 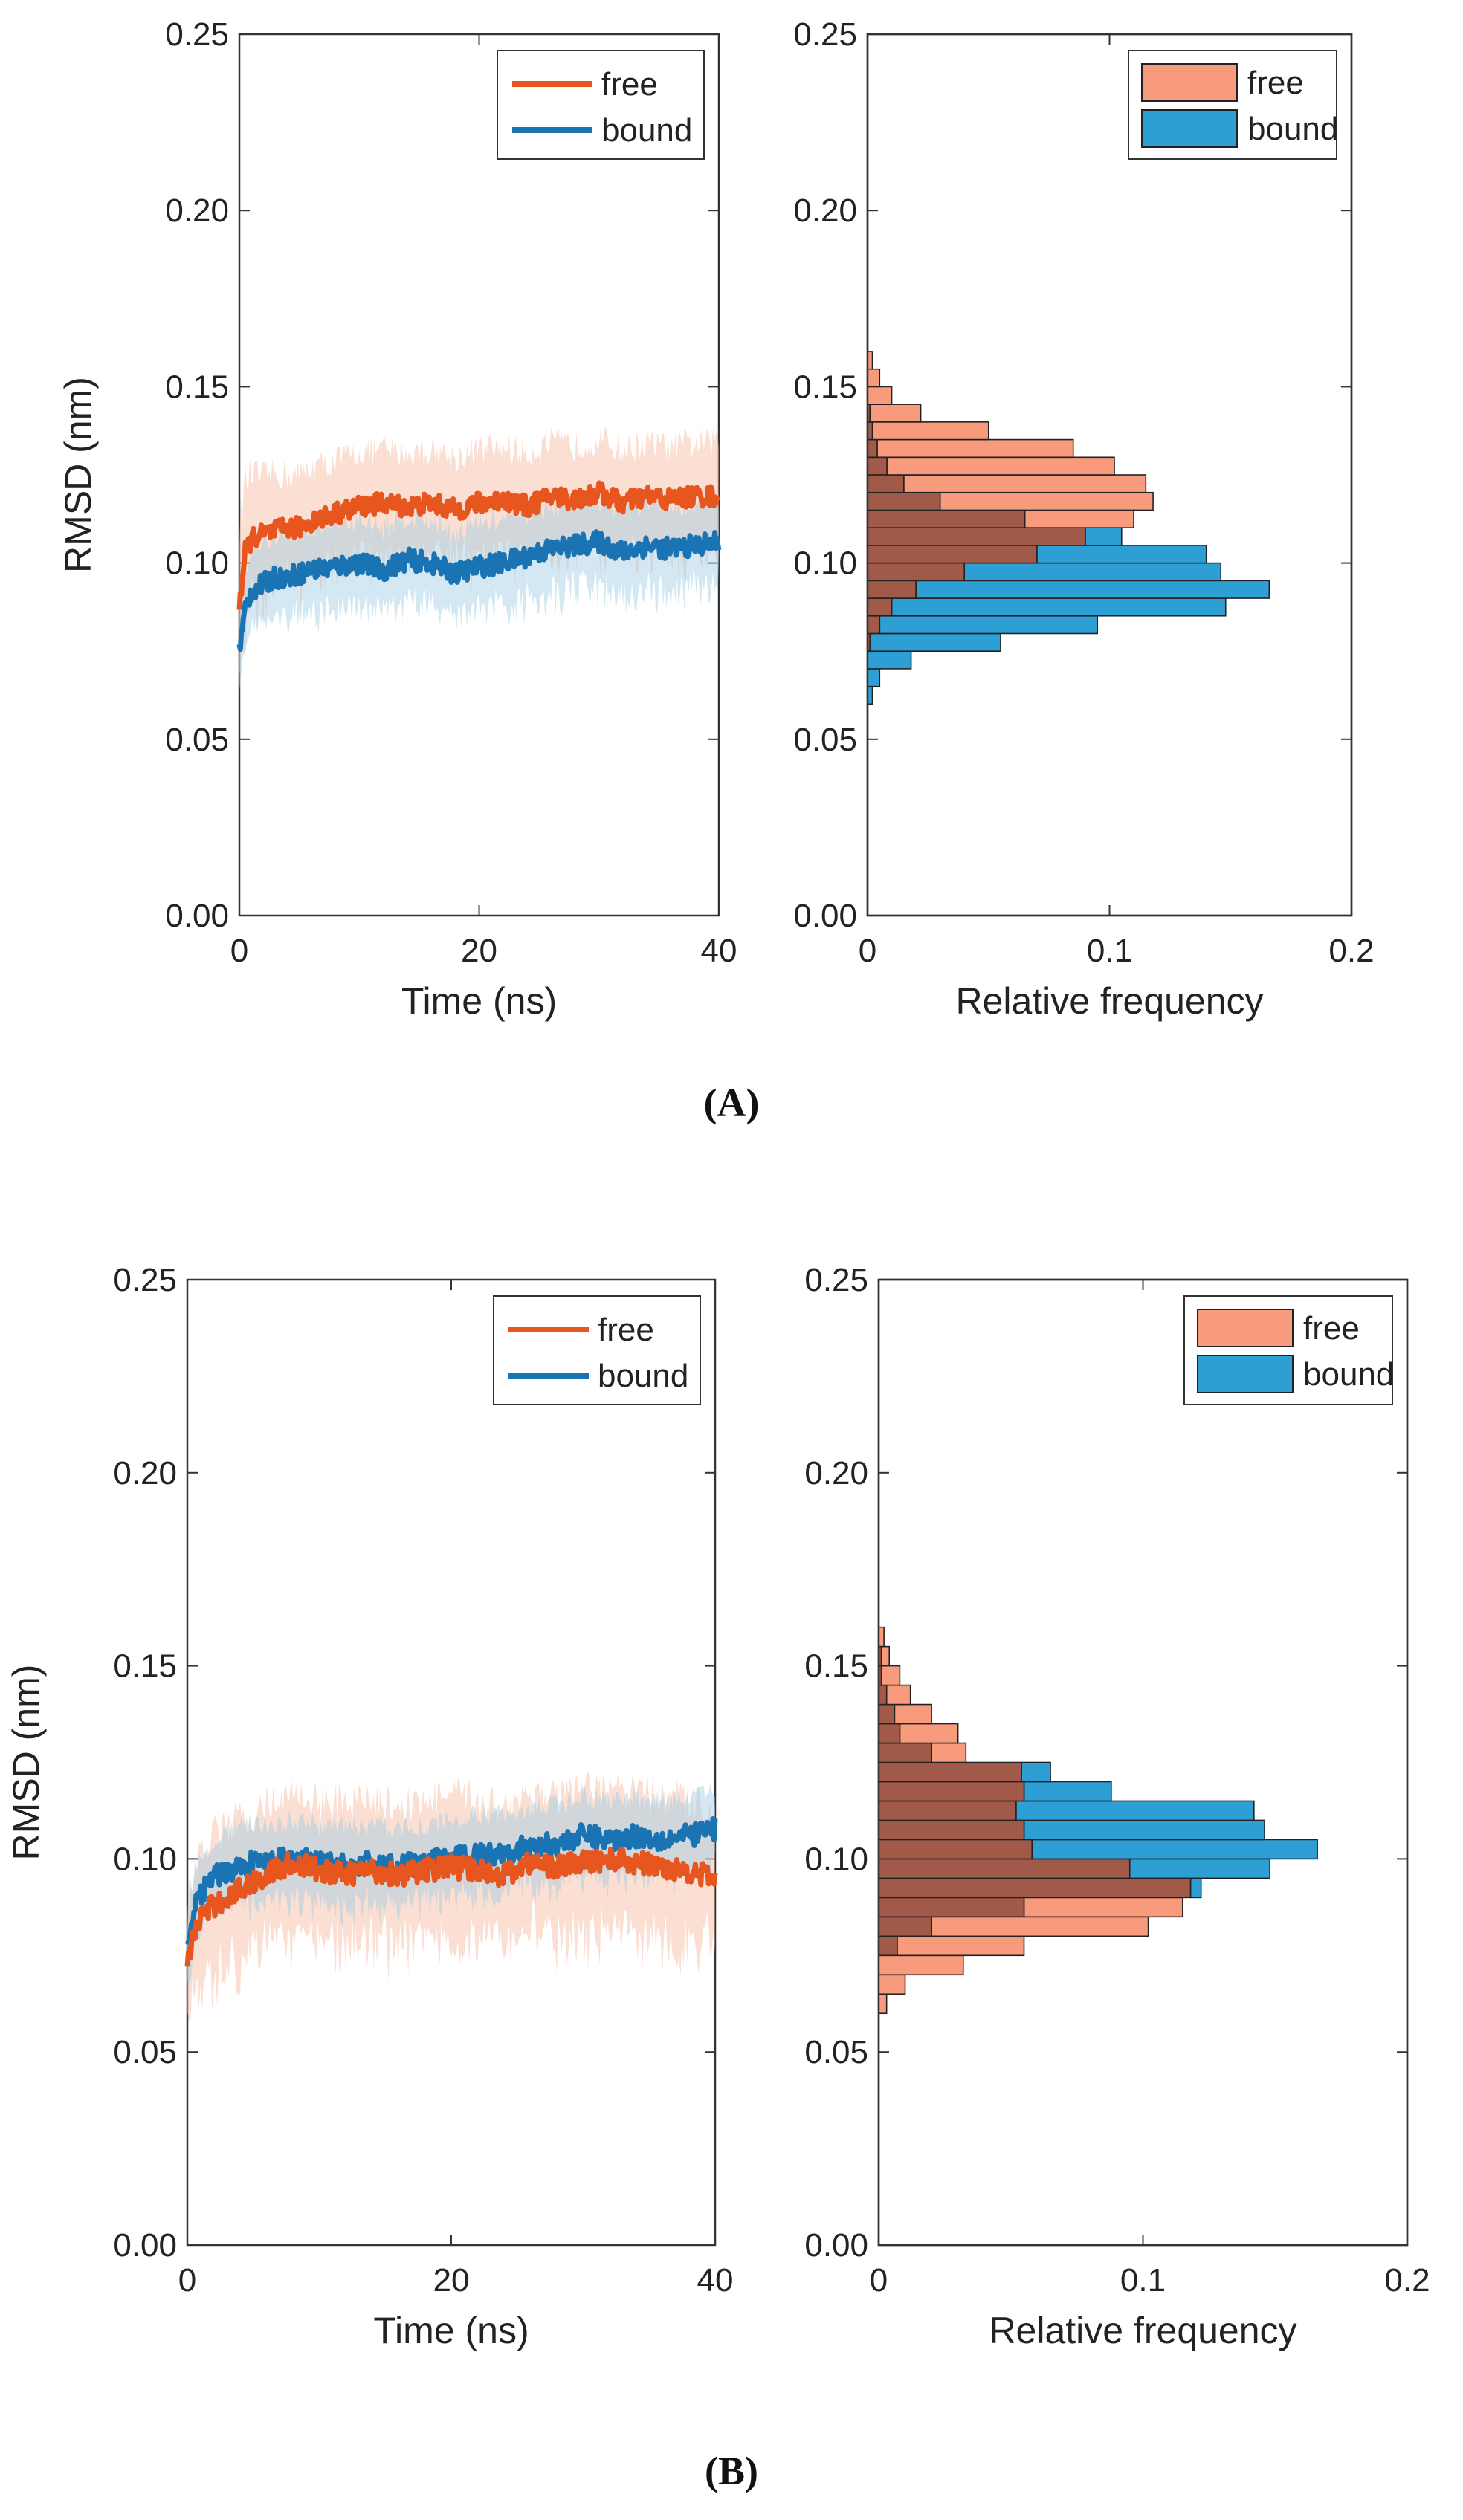 I want to click on x-tick-label: 0.1, so click(x=1143, y=2281).